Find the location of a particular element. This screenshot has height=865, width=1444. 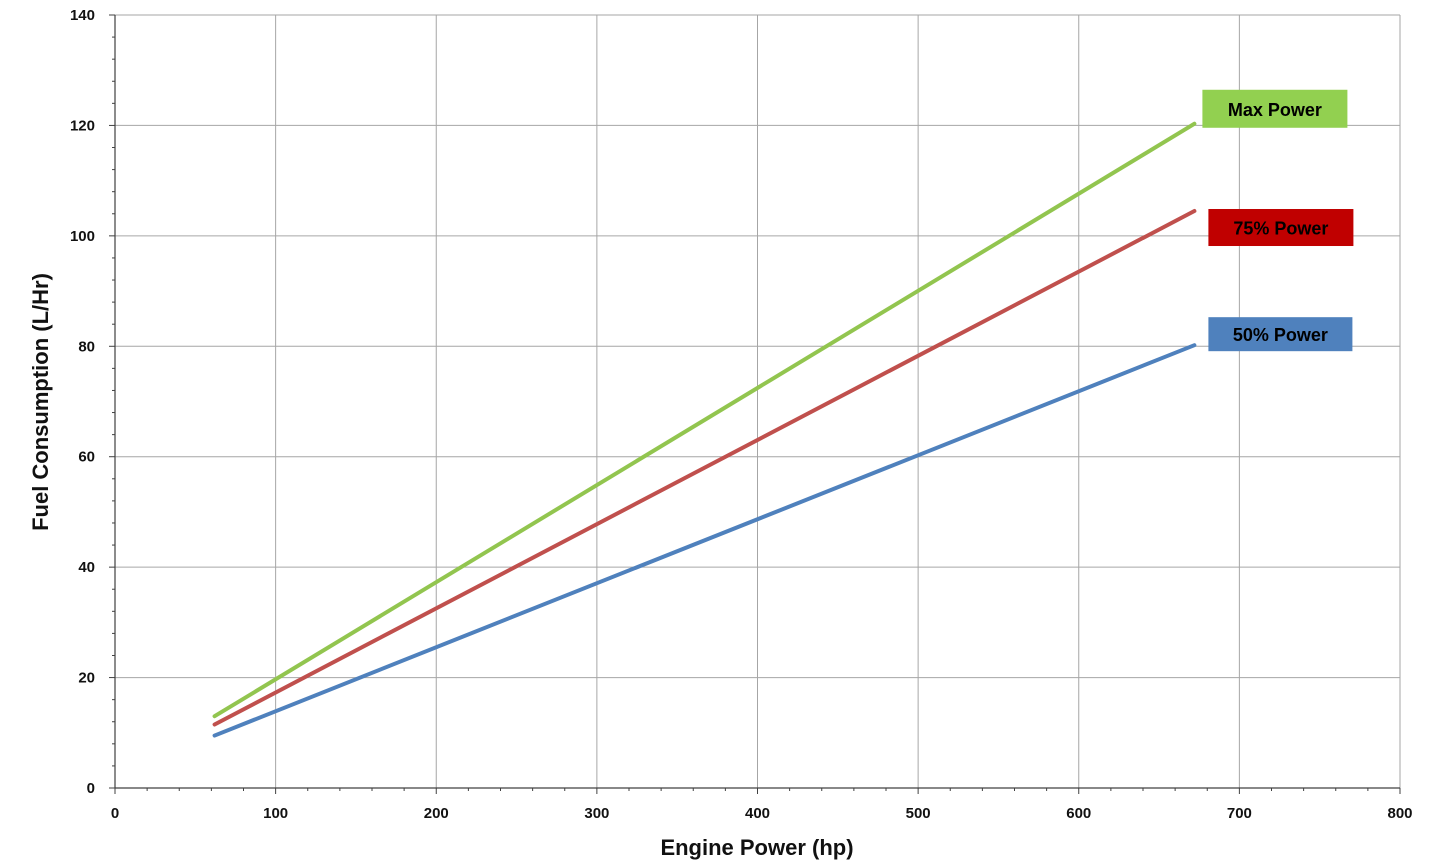

y-tick-label: 40 is located at coordinates (86, 567).